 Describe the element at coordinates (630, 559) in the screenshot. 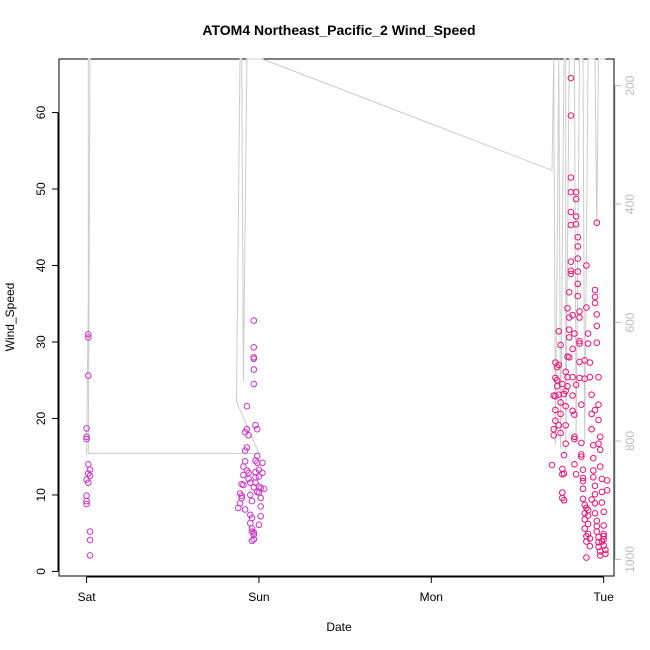

I see `y-right-tick-label: 1000` at that location.